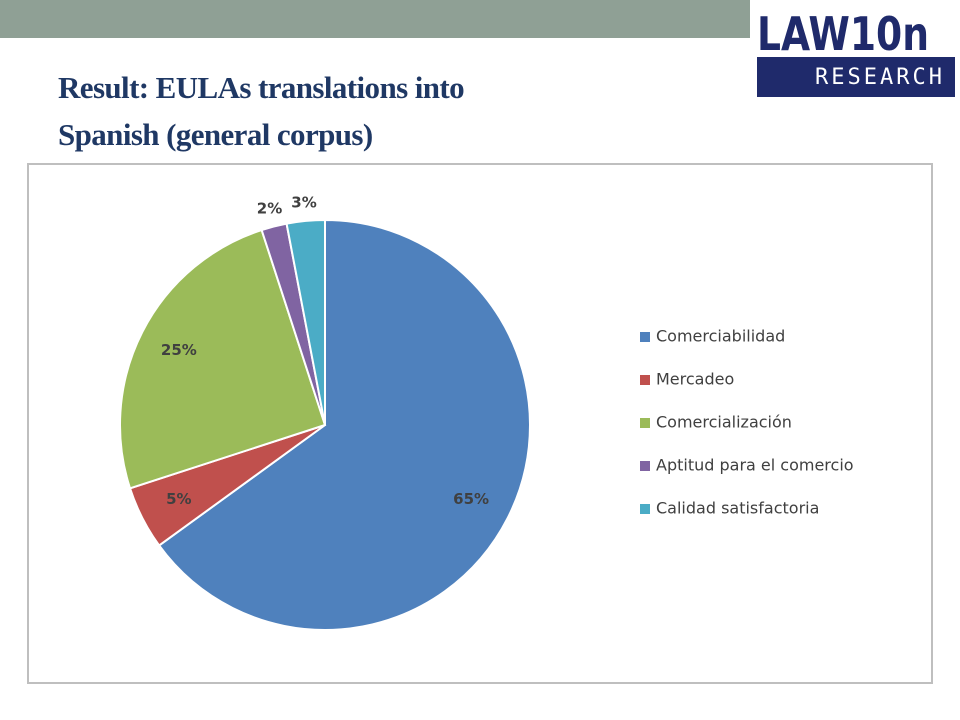 This screenshot has height=720, width=960. Describe the element at coordinates (695, 379) in the screenshot. I see `legend-label: Mercadeo` at that location.